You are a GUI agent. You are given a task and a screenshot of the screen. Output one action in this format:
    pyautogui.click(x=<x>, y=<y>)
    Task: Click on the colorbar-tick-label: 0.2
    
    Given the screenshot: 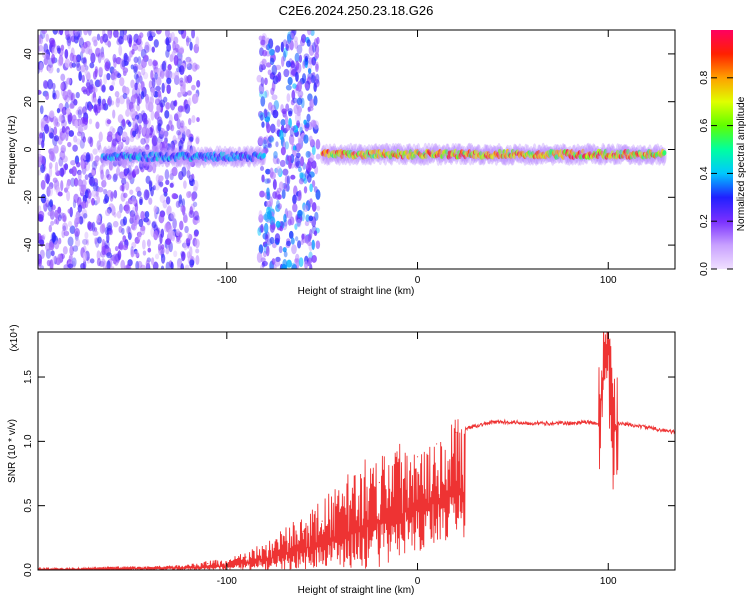 What is the action you would take?
    pyautogui.click(x=704, y=221)
    